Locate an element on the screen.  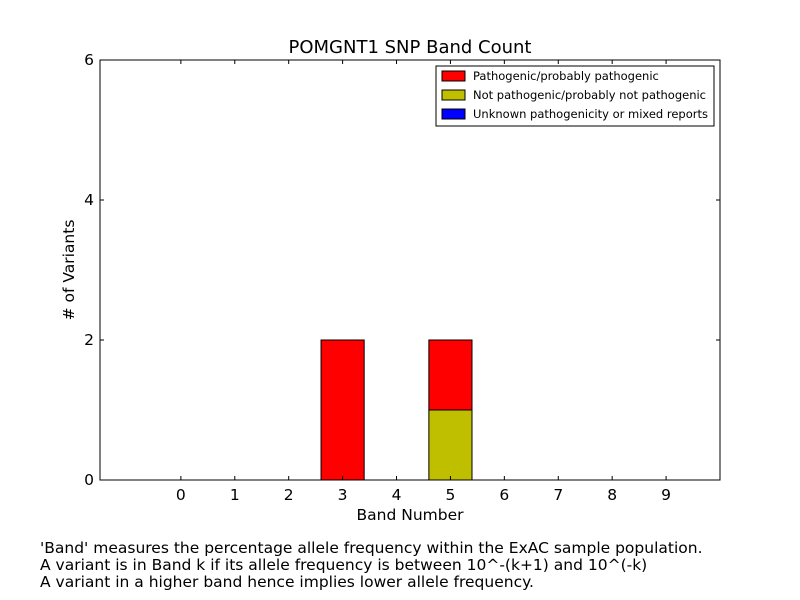
y-tick-label: 0 is located at coordinates (89, 480).